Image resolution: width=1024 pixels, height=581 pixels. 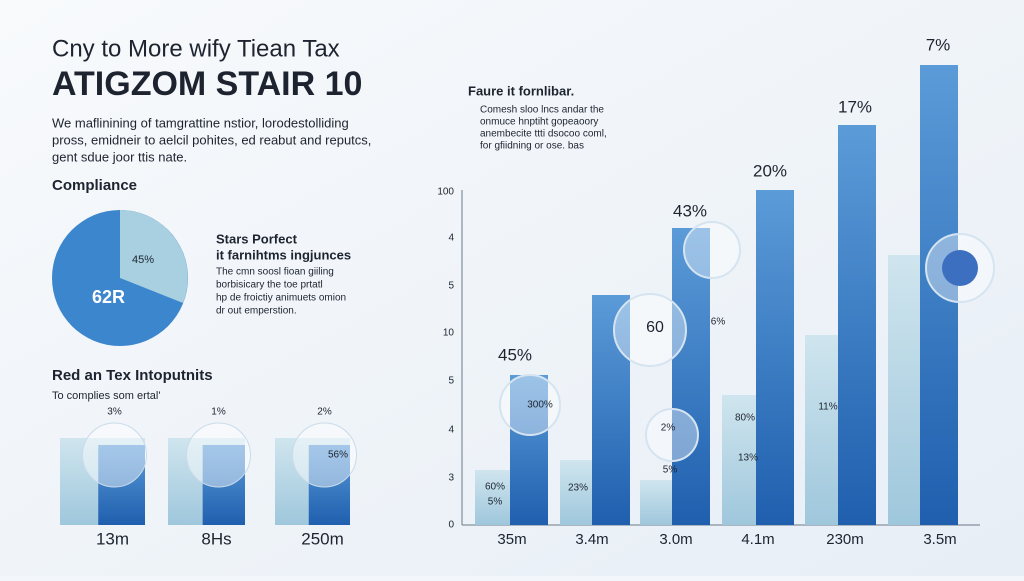 I want to click on intro: gent sdue joor ttis nate., so click(x=119, y=156).